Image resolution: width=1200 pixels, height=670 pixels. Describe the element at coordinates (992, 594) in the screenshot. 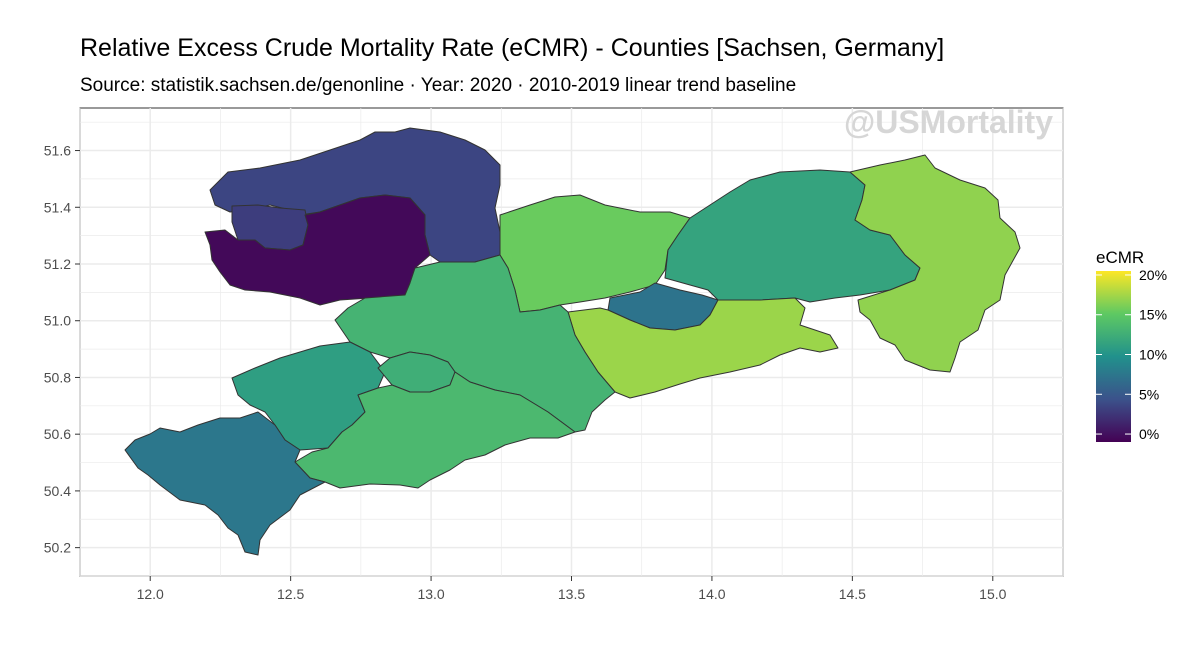

I see `x-tick-label: 15.0` at that location.